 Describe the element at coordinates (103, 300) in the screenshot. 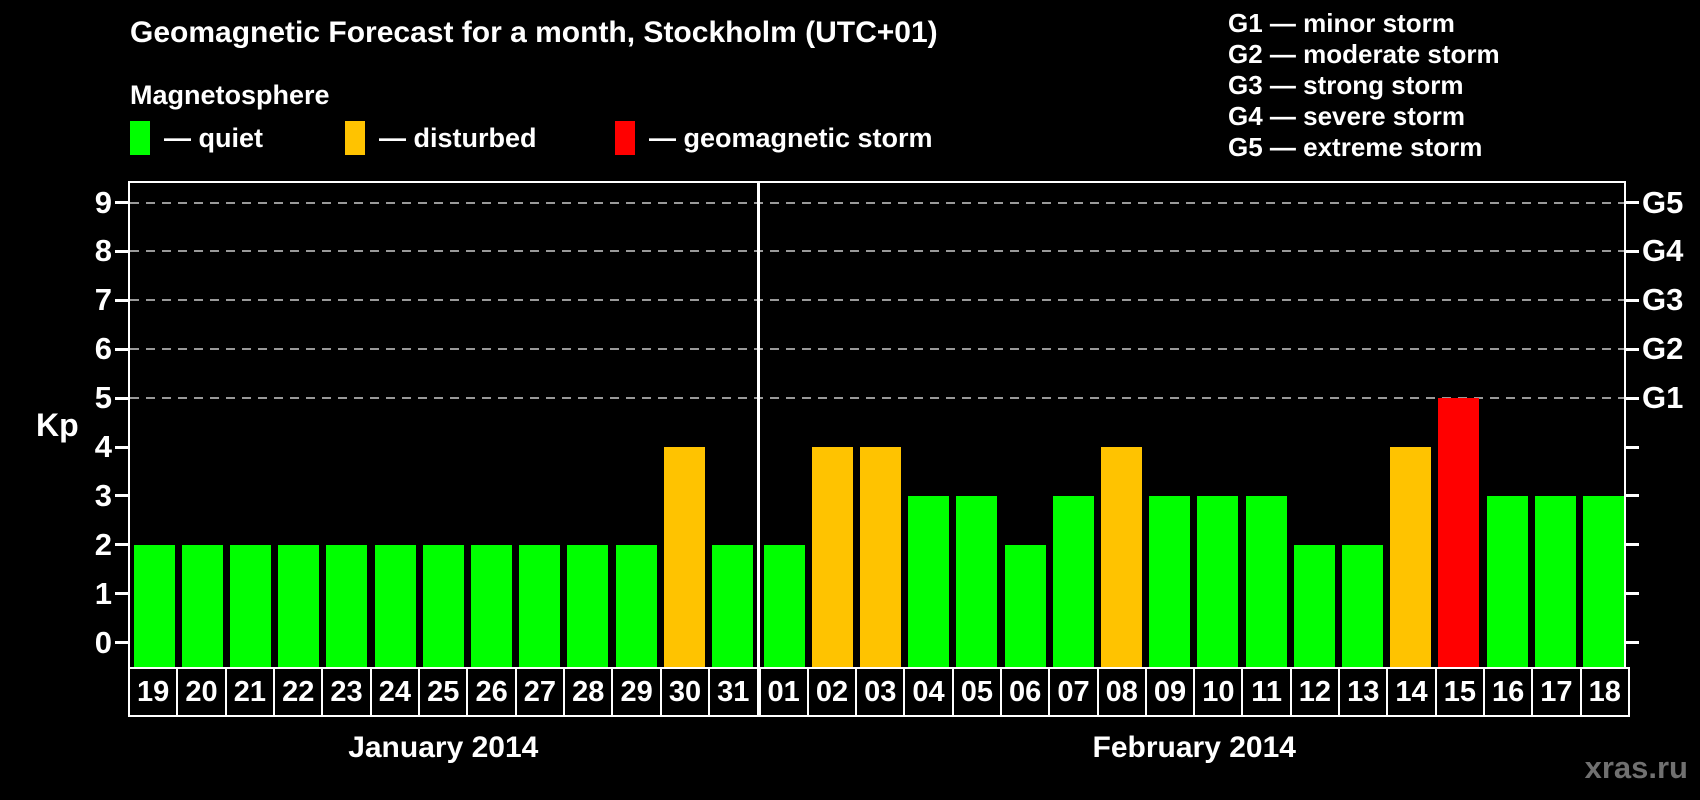

I see `kp-tick-label-7: 7` at that location.